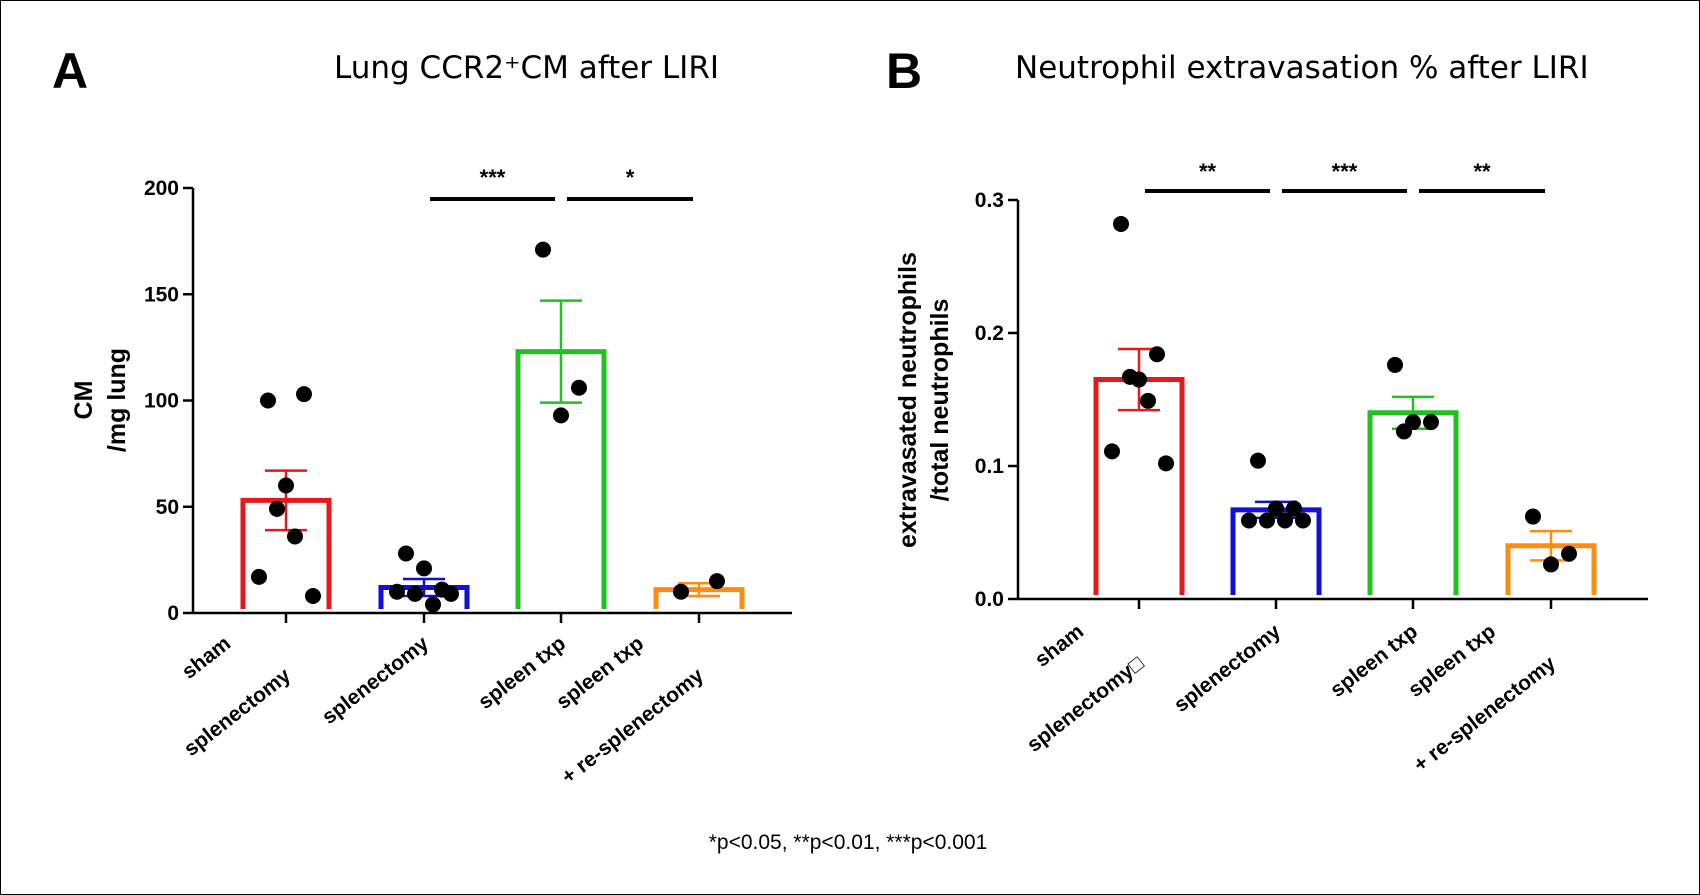 The height and width of the screenshot is (895, 1700). What do you see at coordinates (1228, 668) in the screenshot?
I see `pb-category-label: splenectomy` at bounding box center [1228, 668].